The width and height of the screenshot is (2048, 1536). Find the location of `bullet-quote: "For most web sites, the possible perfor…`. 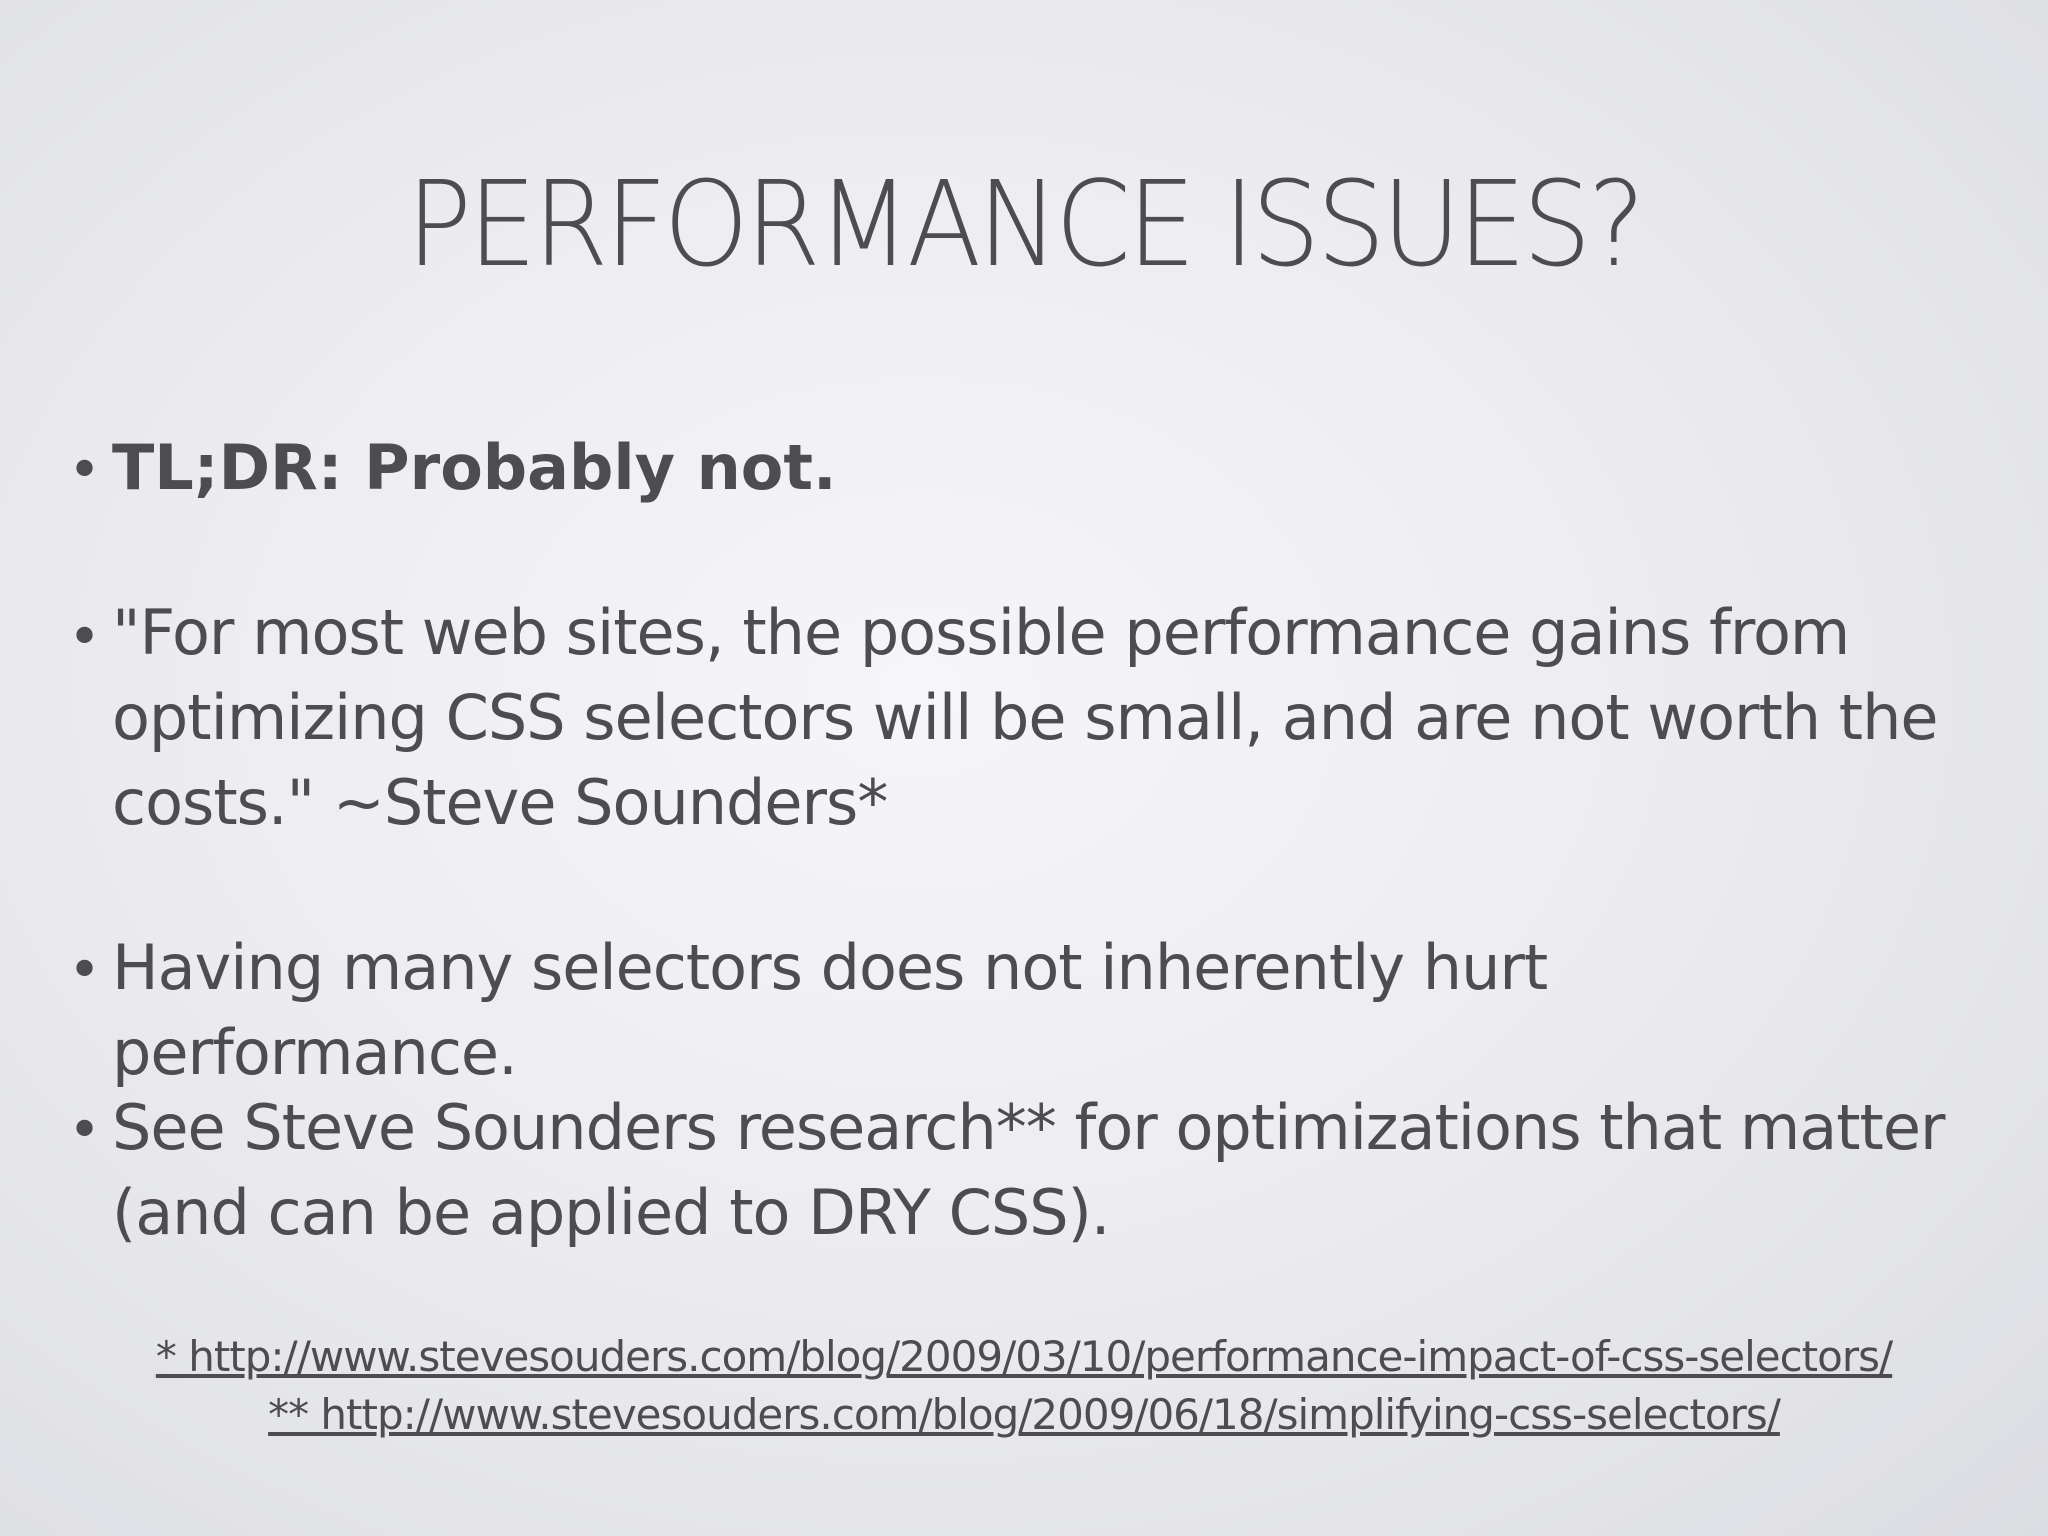

bullet-quote: "For most web sites, the possible perfor… is located at coordinates (1025, 717).